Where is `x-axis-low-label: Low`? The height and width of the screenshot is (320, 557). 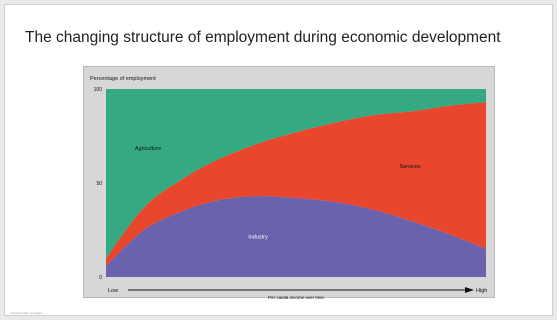 x-axis-low-label: Low is located at coordinates (113, 291).